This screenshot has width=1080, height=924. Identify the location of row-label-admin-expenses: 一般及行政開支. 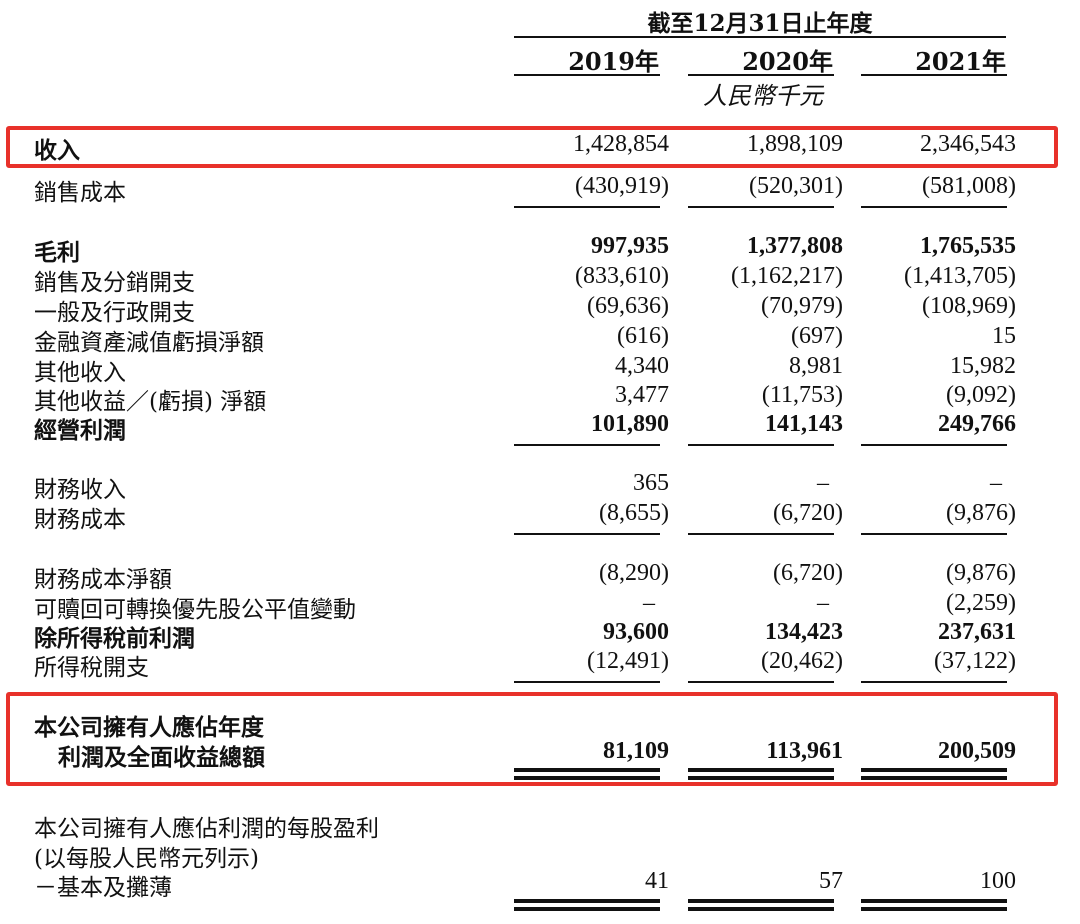
(114, 313).